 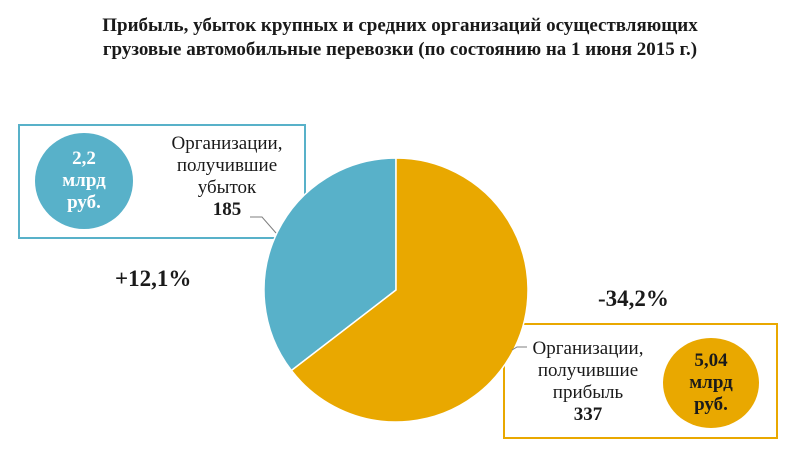 What do you see at coordinates (633, 298) in the screenshot?
I see `profit-change-percent: -34,2%` at bounding box center [633, 298].